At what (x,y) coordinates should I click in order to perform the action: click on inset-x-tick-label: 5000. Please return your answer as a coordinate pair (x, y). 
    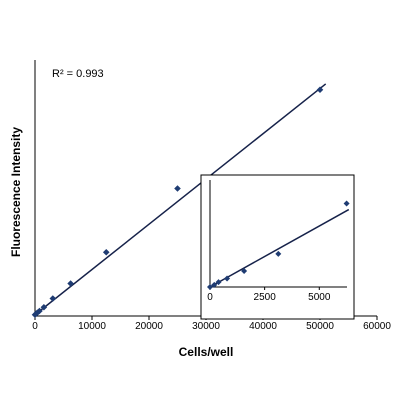
    Looking at the image, I should click on (319, 297).